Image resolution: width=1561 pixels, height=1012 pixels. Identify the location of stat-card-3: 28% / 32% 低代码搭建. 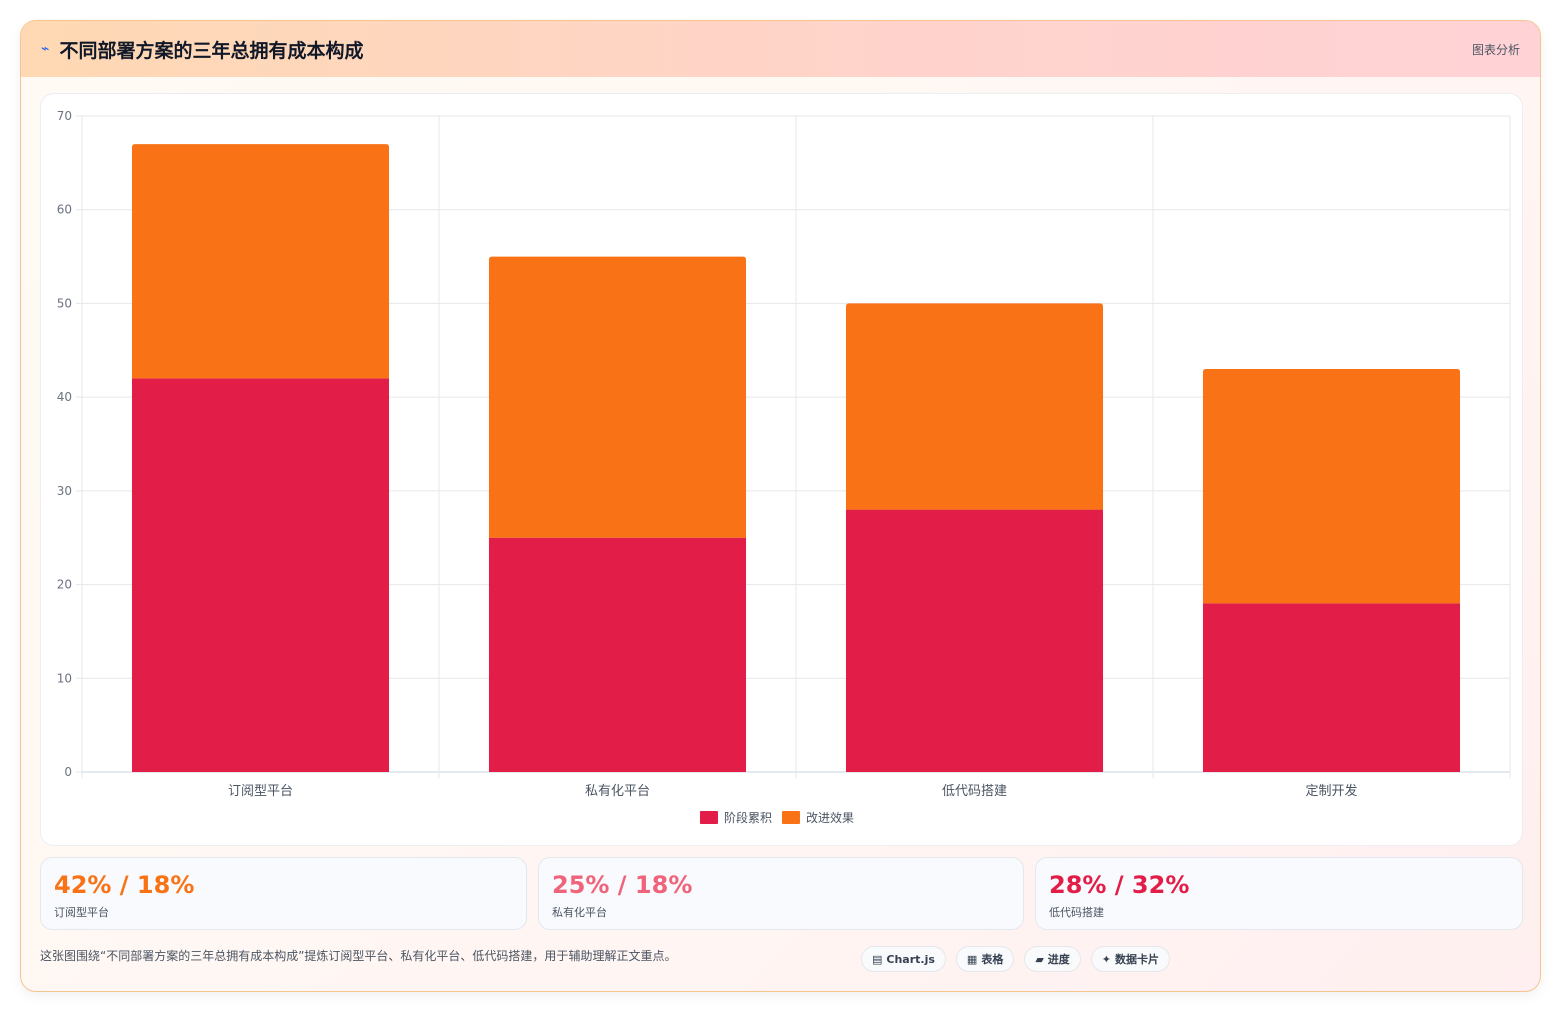
(1279, 893).